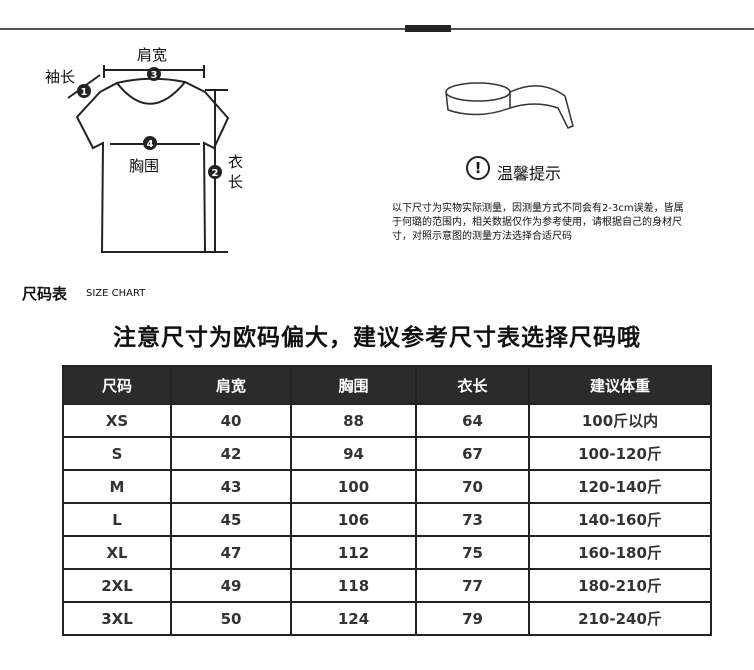 The width and height of the screenshot is (754, 670). What do you see at coordinates (377, 338) in the screenshot?
I see `headline-notice: 注意尺寸为欧码偏大，建议参考尺寸表选择尺码哦` at bounding box center [377, 338].